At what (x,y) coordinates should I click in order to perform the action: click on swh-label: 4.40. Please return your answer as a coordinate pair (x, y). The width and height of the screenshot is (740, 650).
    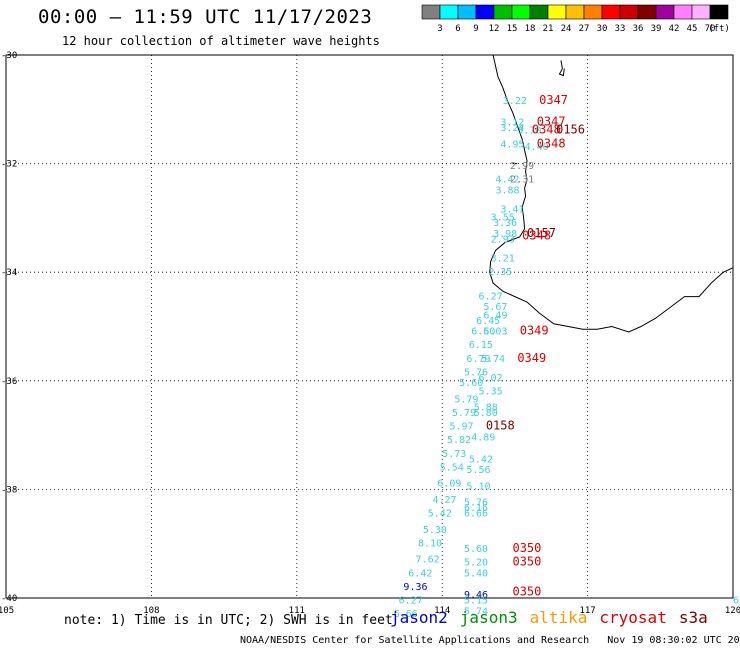
    Looking at the image, I should click on (537, 147).